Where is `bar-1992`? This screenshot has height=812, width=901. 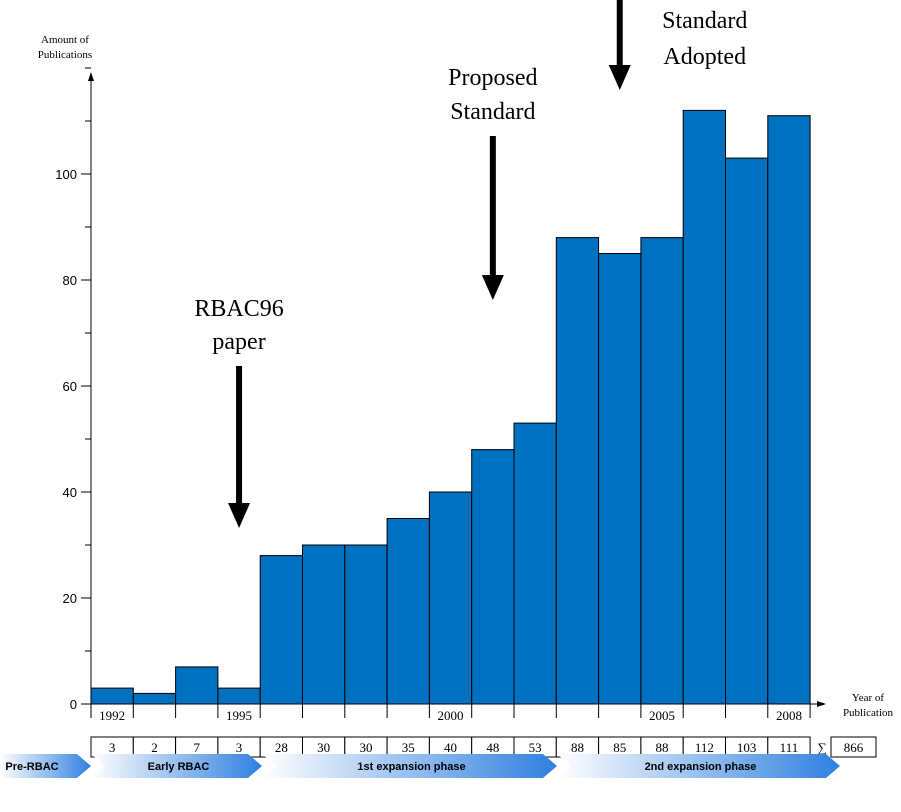 bar-1992 is located at coordinates (112, 696).